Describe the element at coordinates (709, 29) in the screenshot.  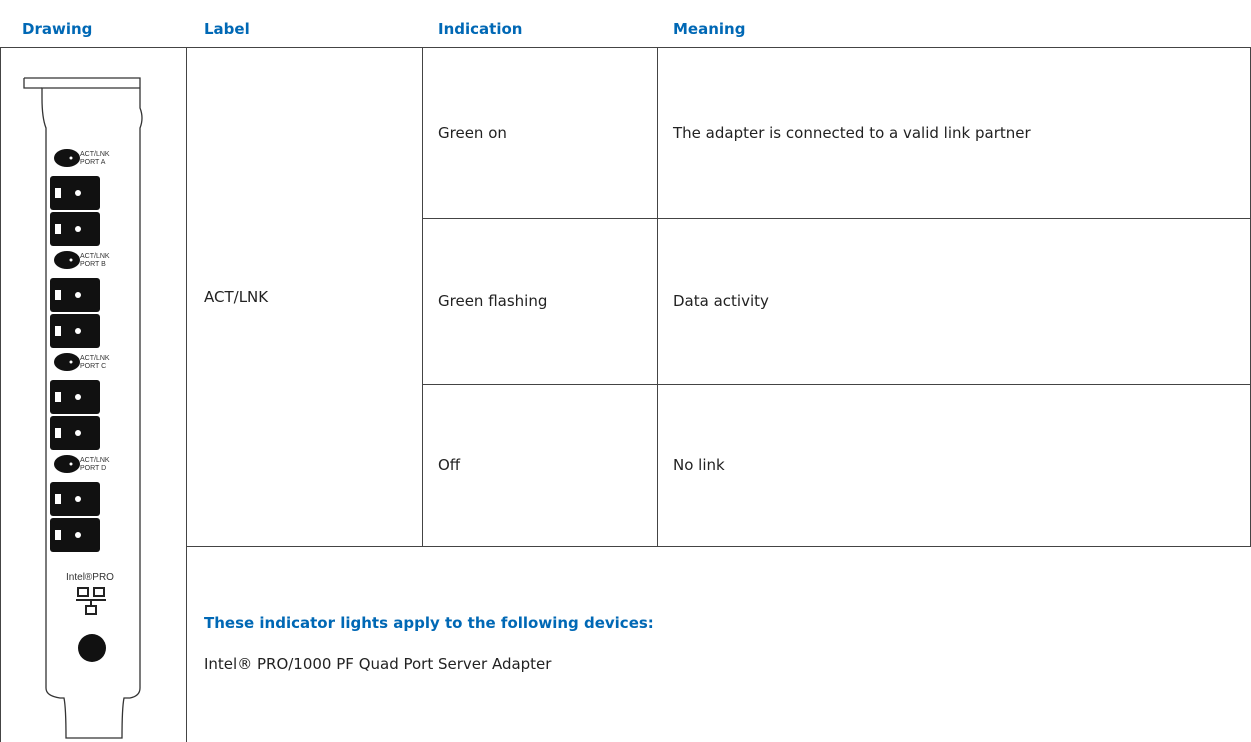
I see `column-header: Meaning` at that location.